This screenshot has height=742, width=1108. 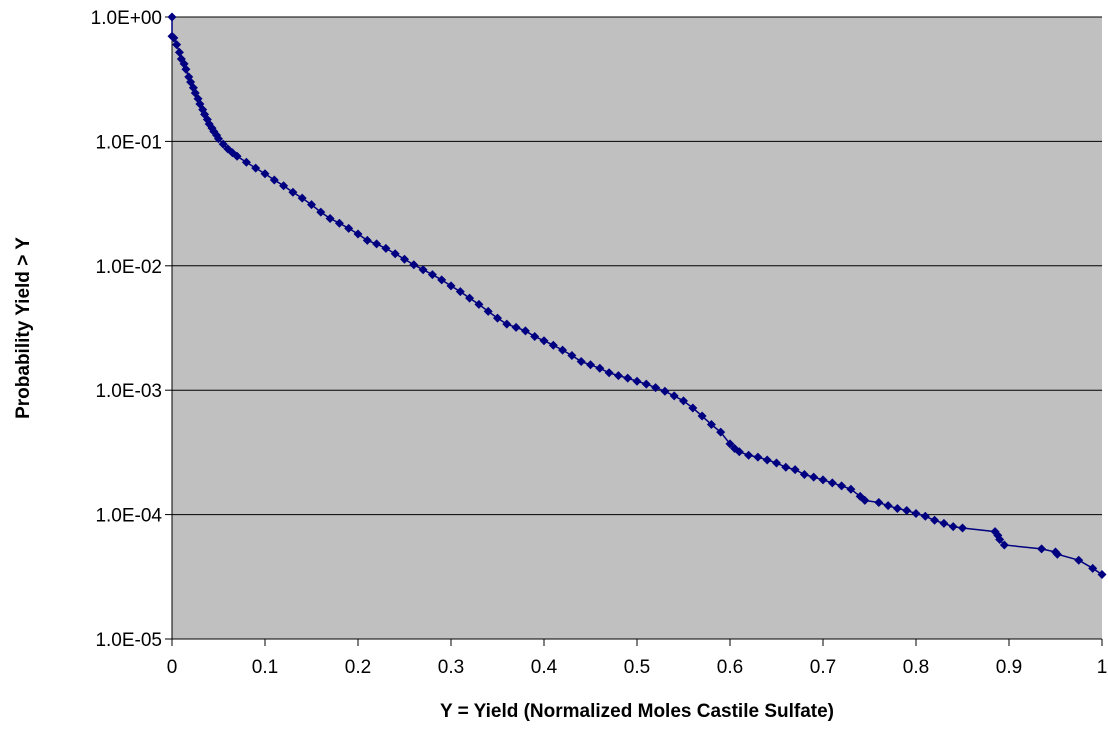 What do you see at coordinates (916, 667) in the screenshot?
I see `x-tick-label: 0.8` at bounding box center [916, 667].